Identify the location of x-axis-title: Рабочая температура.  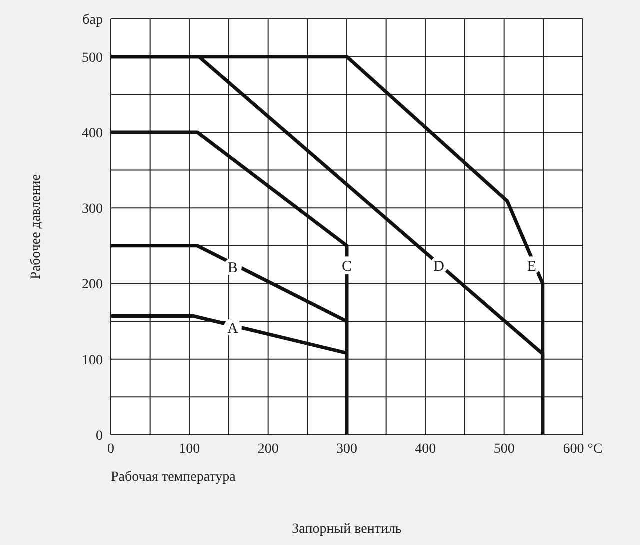
(173, 478).